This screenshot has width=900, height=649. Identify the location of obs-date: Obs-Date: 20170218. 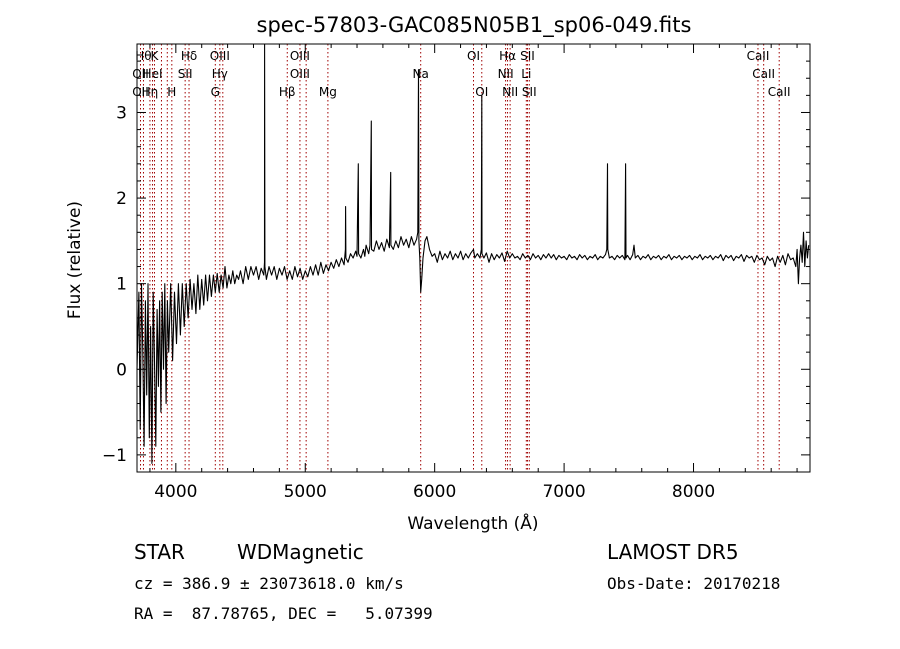
(694, 583).